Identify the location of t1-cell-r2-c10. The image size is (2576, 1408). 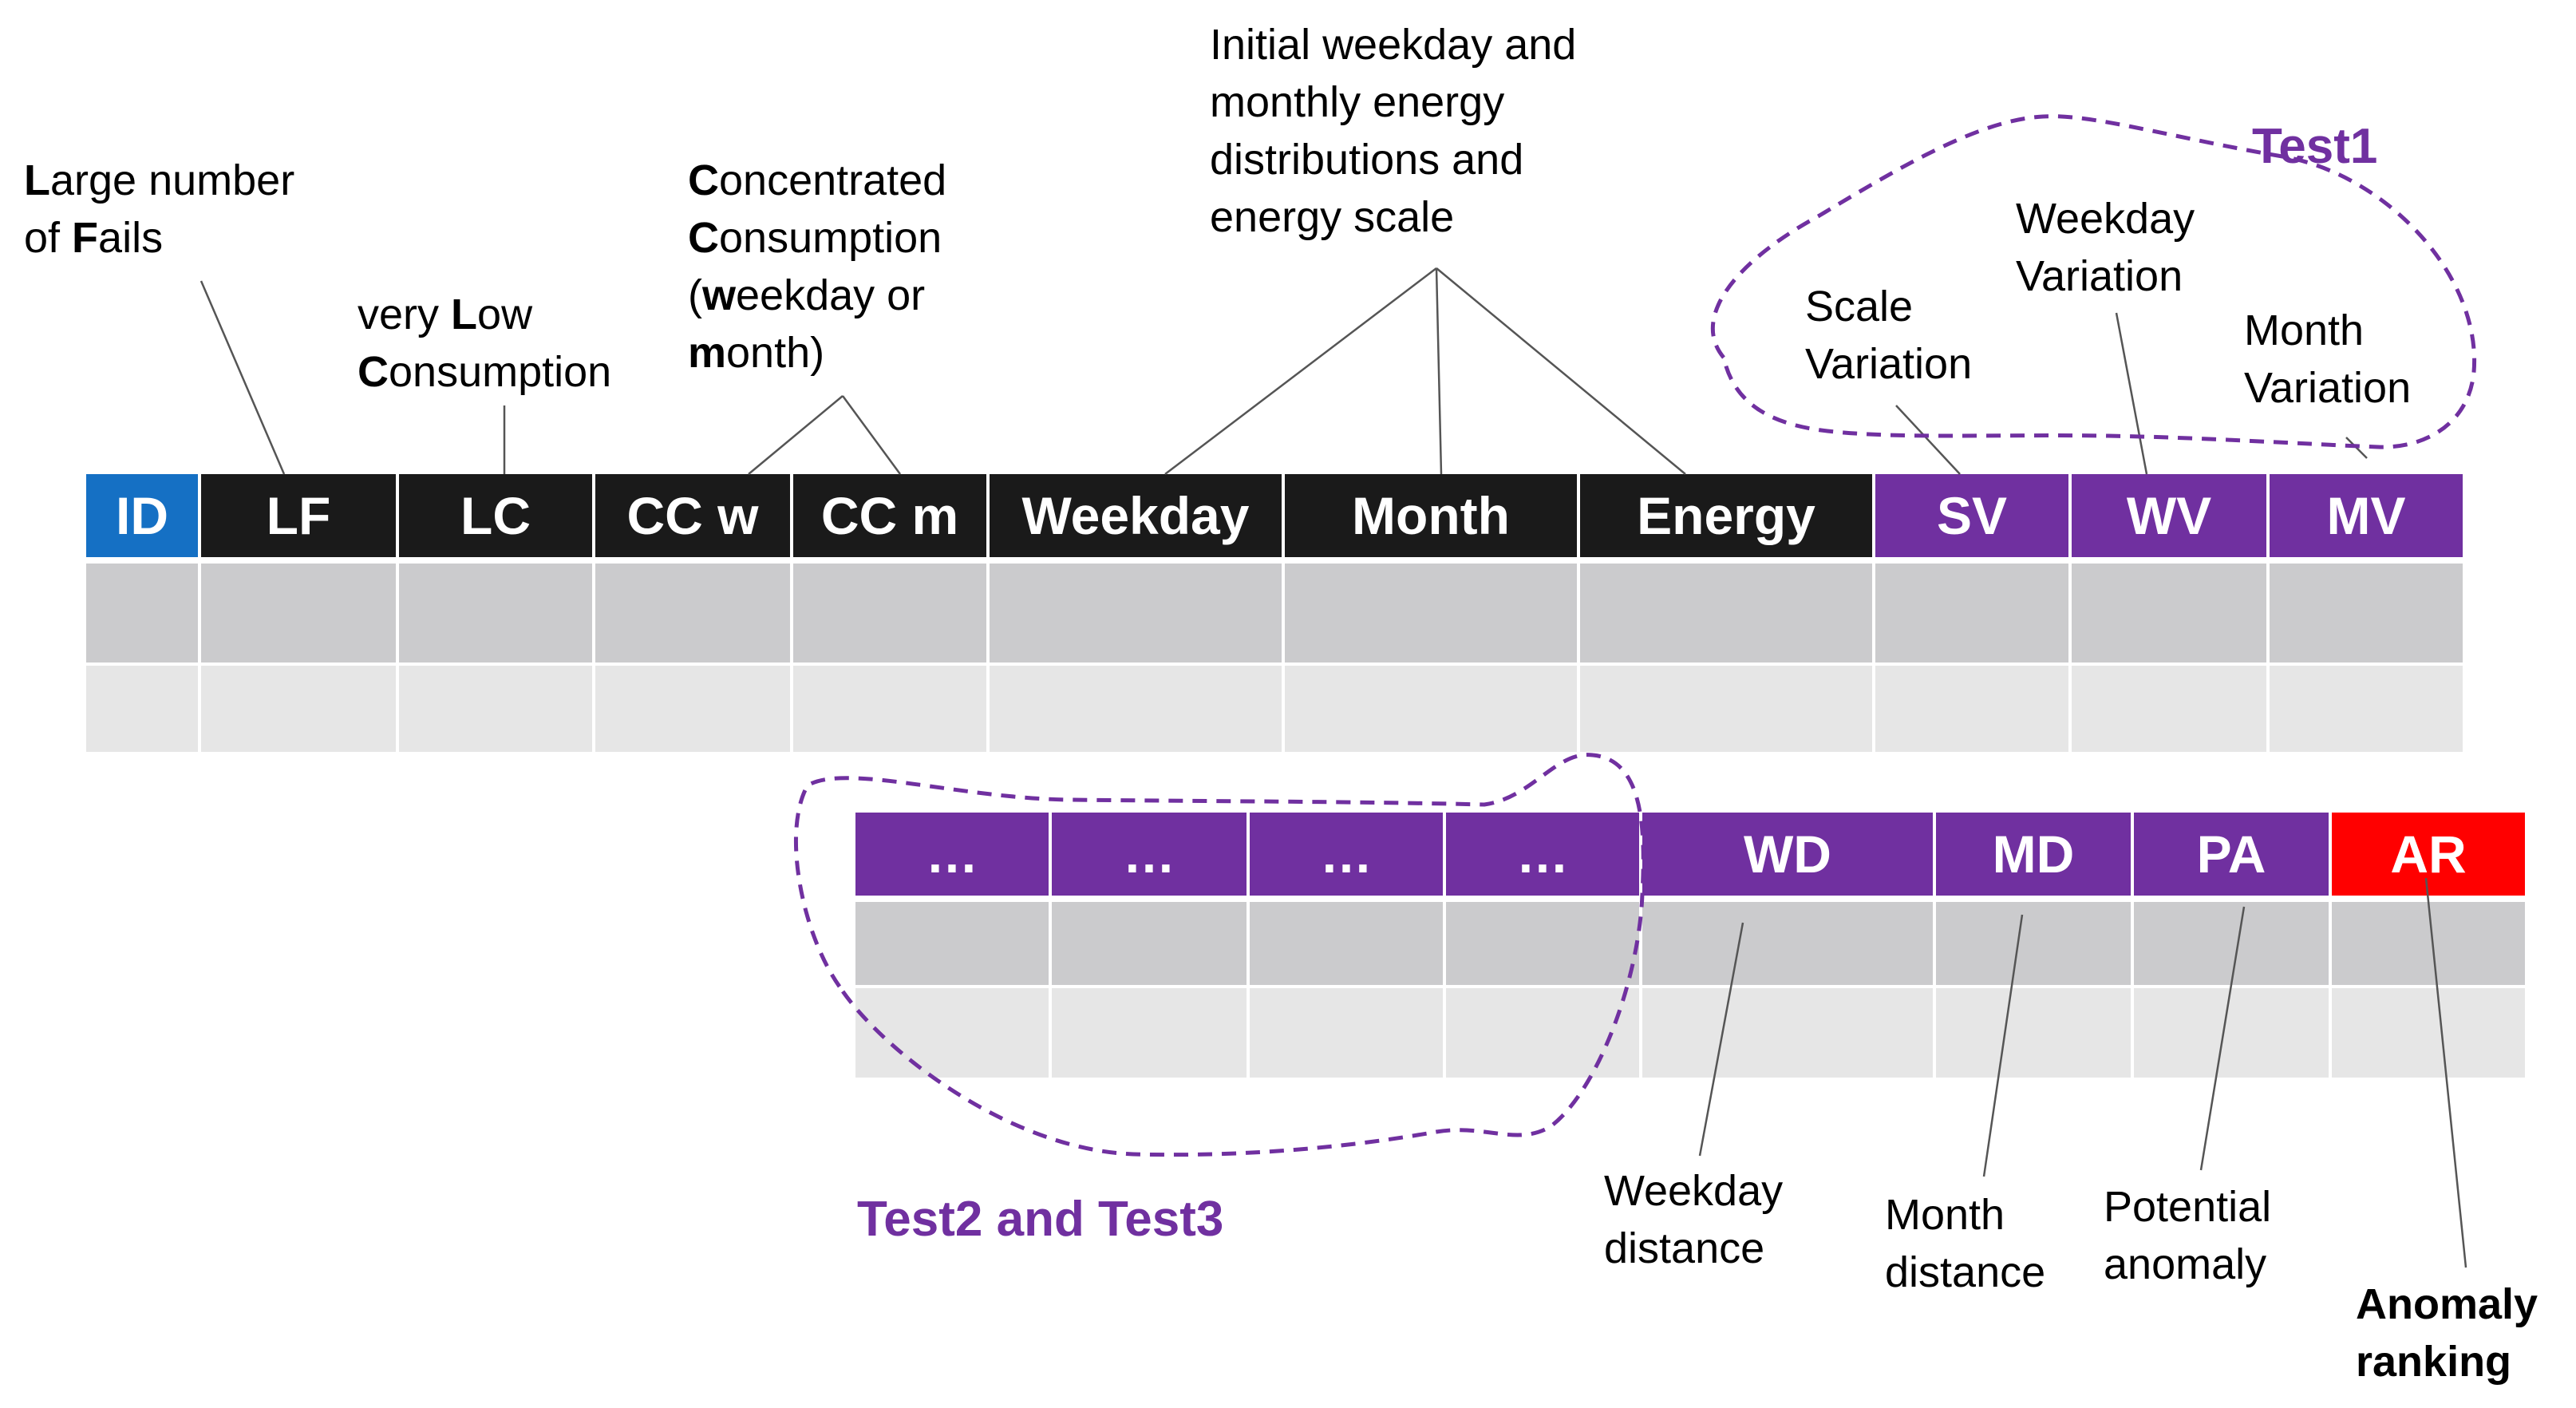
(2368, 709).